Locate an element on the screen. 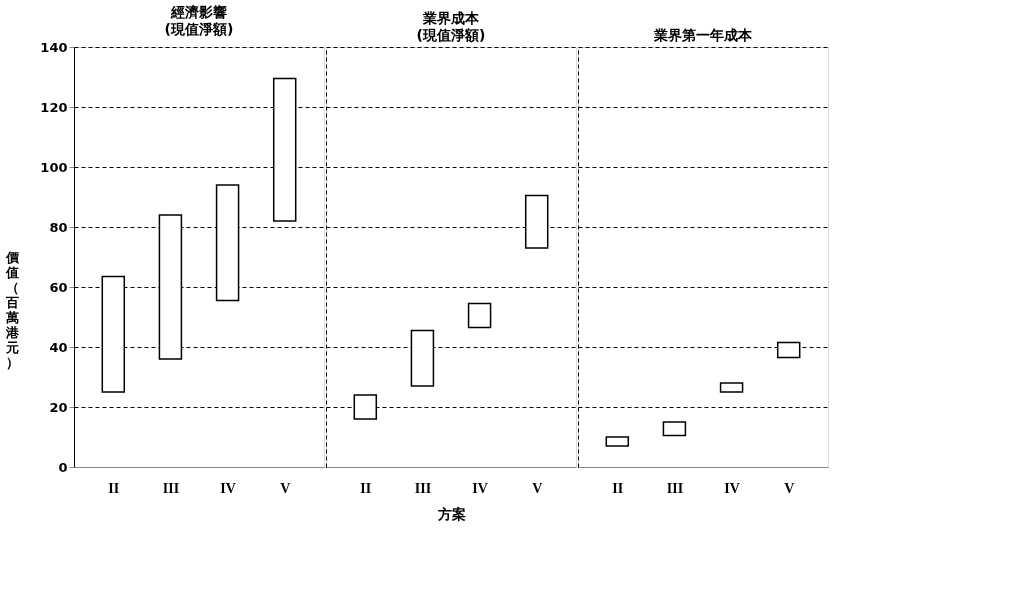 The image size is (1010, 605). x-axis-title: 方案 is located at coordinates (451, 513).